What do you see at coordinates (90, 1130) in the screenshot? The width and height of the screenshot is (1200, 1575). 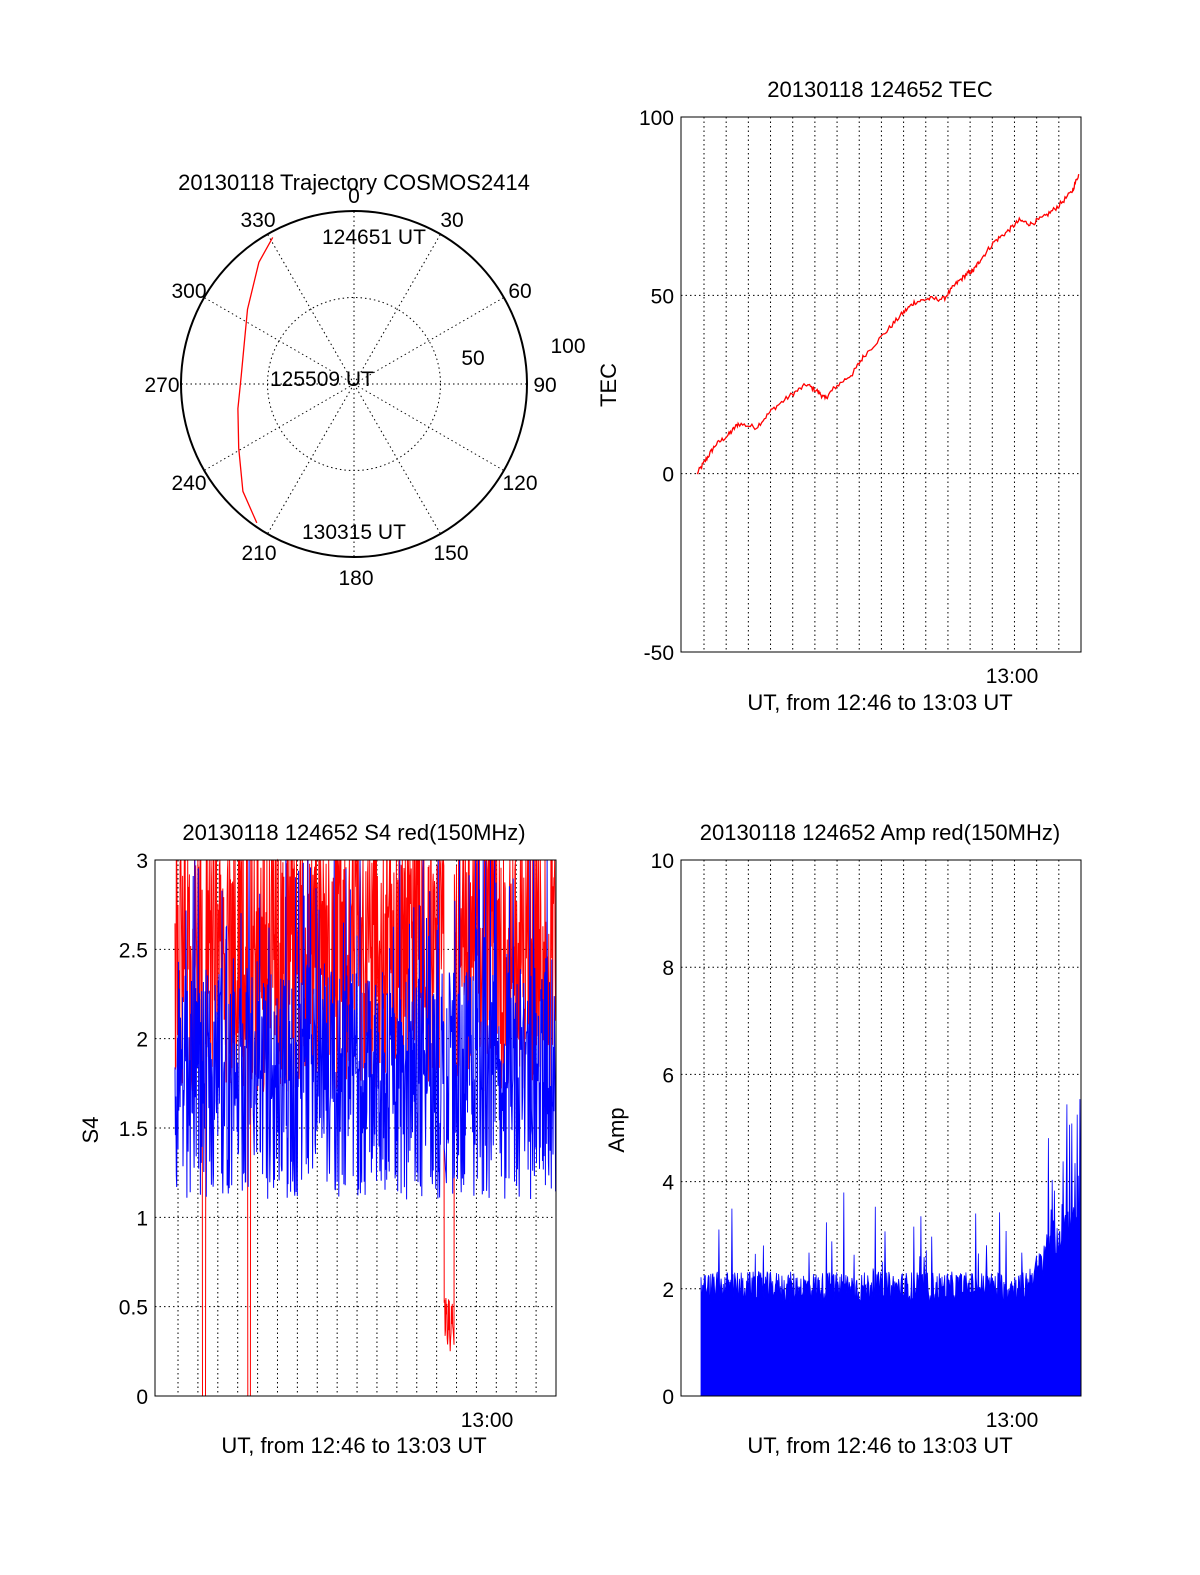 I see `s4-y-label: S4` at bounding box center [90, 1130].